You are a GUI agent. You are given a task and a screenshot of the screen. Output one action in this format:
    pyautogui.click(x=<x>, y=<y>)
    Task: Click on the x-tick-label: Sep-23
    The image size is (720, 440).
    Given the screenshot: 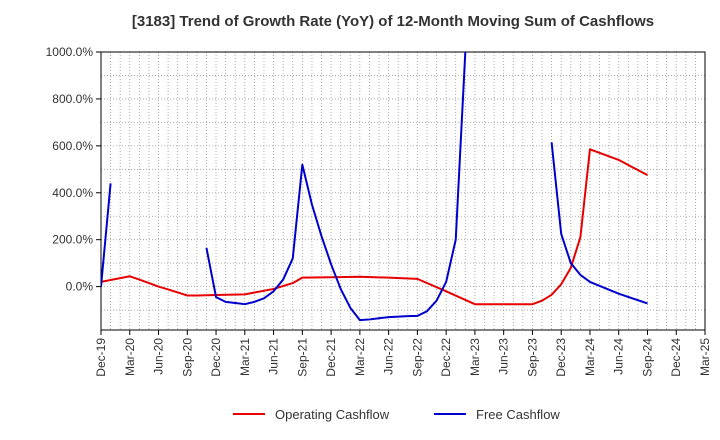 What is the action you would take?
    pyautogui.click(x=532, y=357)
    